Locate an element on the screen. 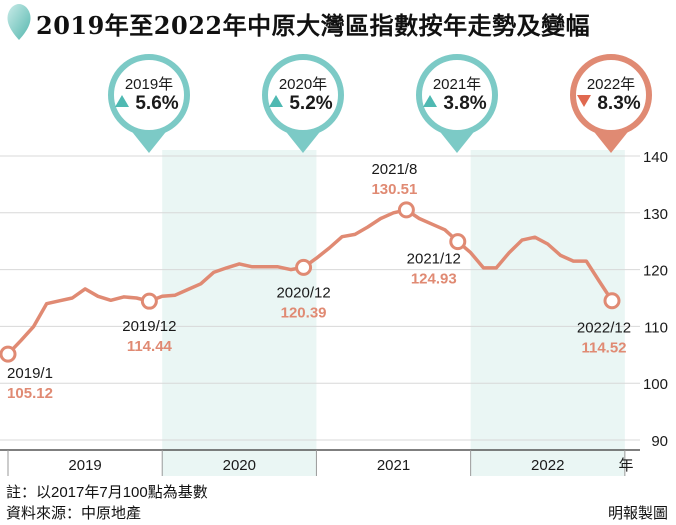 The height and width of the screenshot is (525, 676). year-band-2022 is located at coordinates (547, 313).